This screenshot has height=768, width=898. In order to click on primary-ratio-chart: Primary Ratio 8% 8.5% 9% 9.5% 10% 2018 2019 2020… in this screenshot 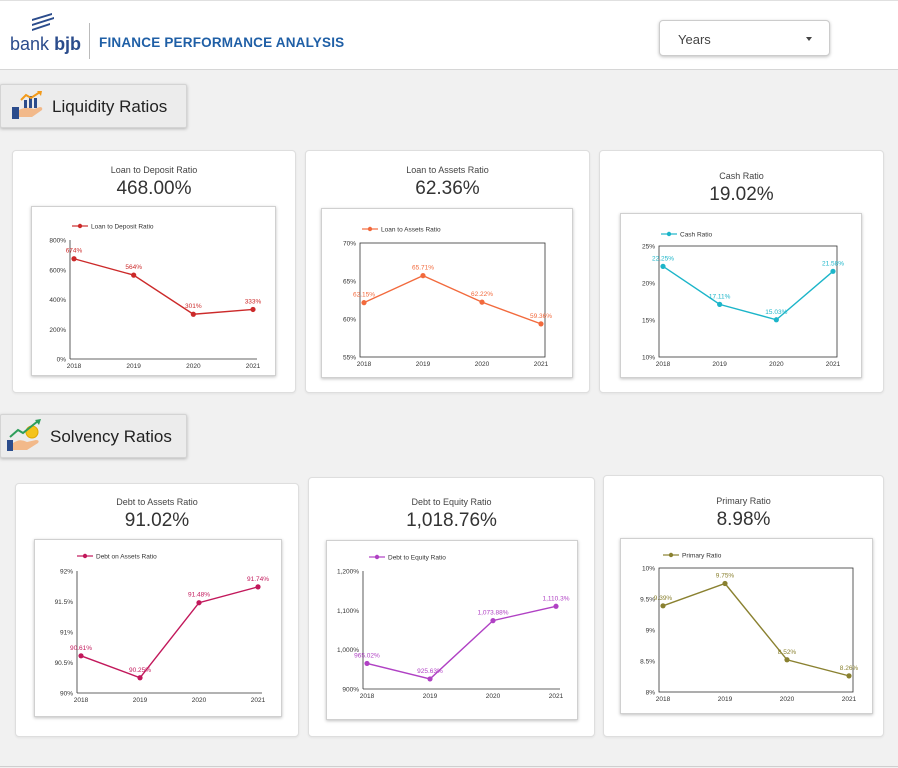, I will do `click(746, 626)`.